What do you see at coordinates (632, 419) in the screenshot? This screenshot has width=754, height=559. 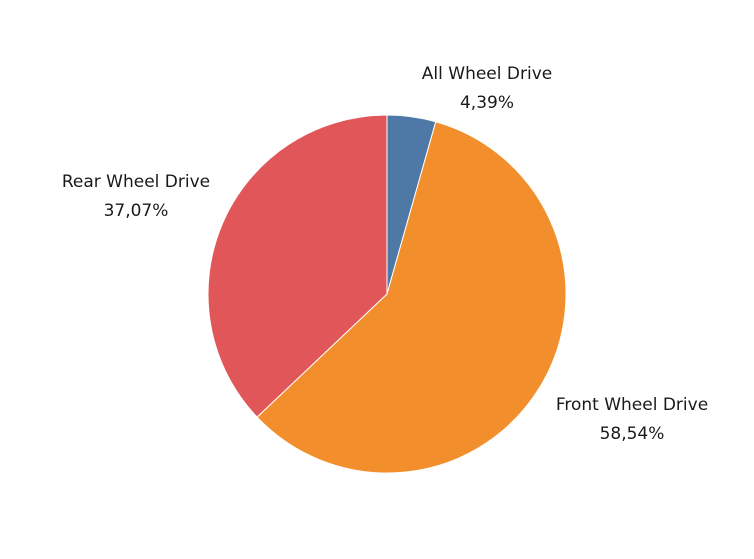 I see `slice-label-front-wheel-drive: Front Wheel Drive 58,54%` at bounding box center [632, 419].